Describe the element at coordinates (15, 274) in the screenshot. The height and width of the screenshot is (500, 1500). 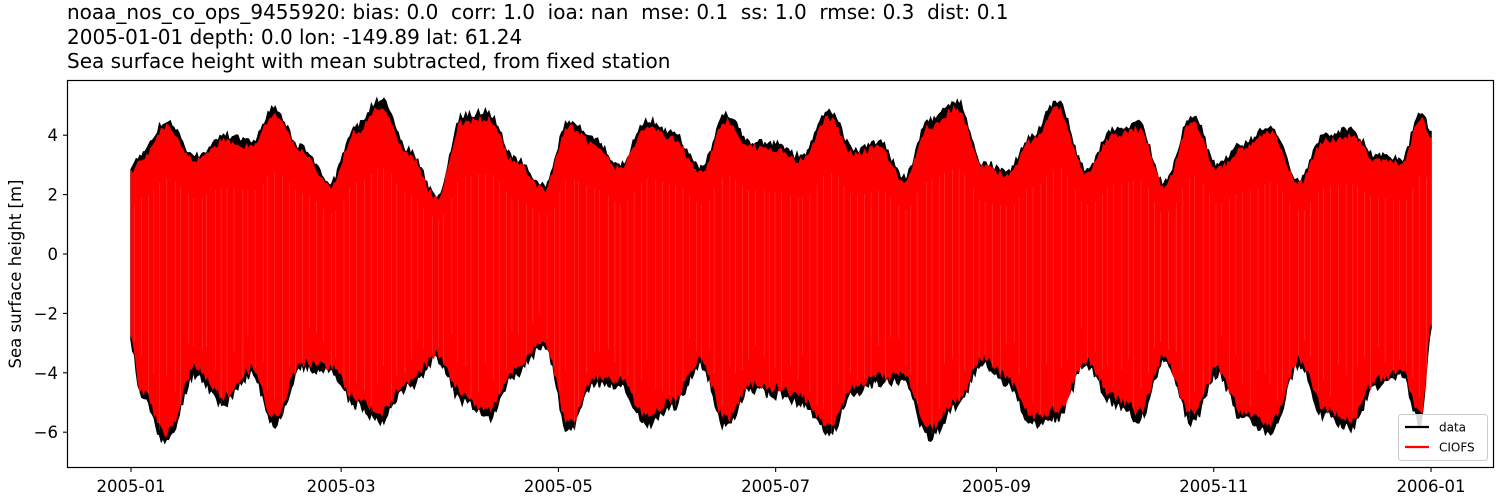
I see `y-axis-label: Sea surface height [m]` at that location.